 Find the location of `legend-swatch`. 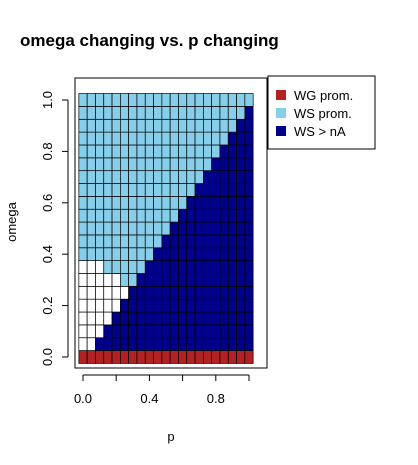

legend-swatch is located at coordinates (281, 113).